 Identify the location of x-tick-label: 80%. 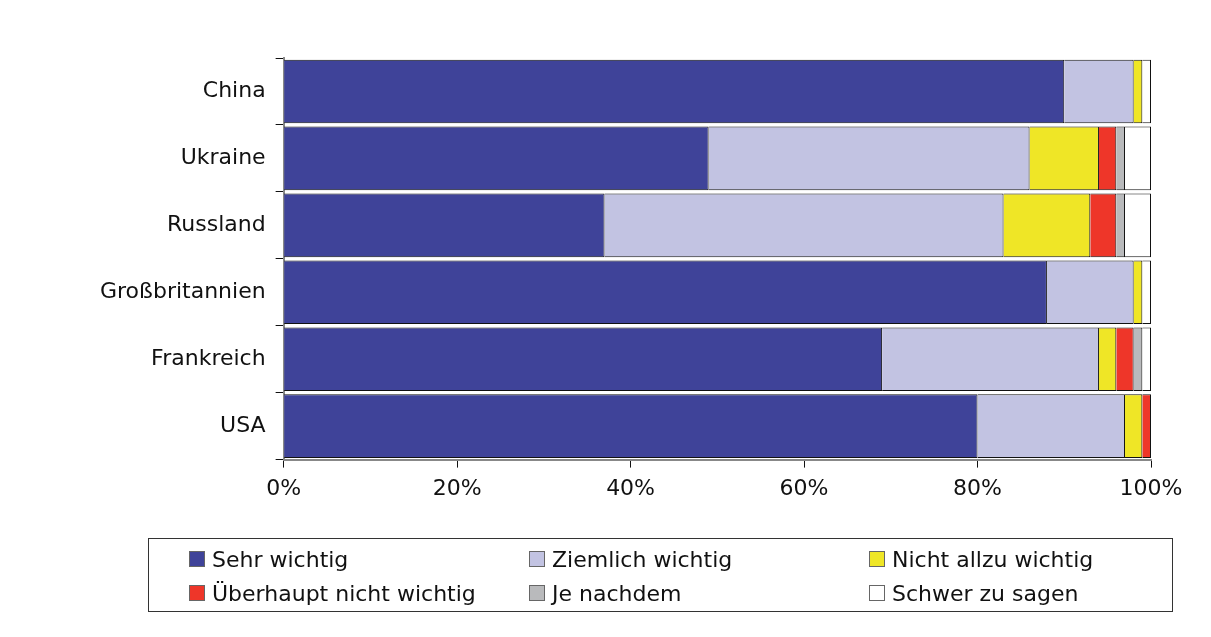
(977, 487).